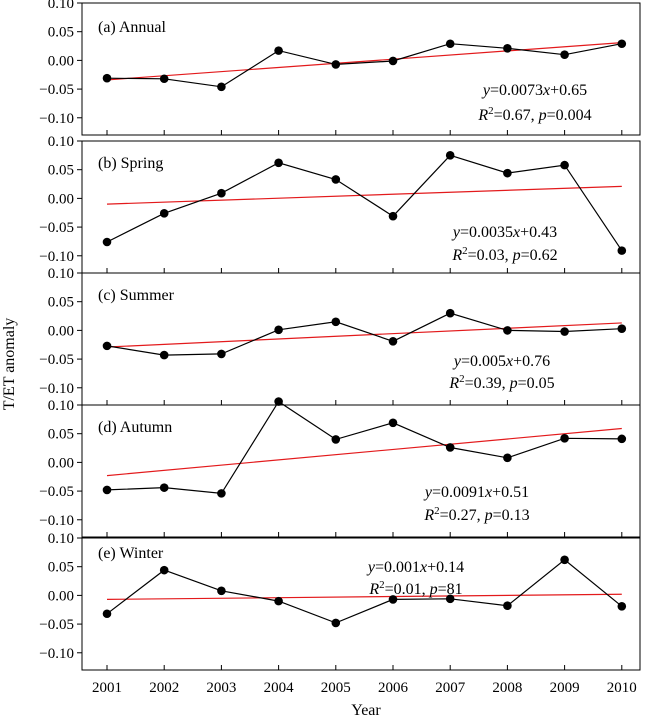 This screenshot has height=720, width=650. I want to click on eq-p-val: =0.004, so click(569, 115).